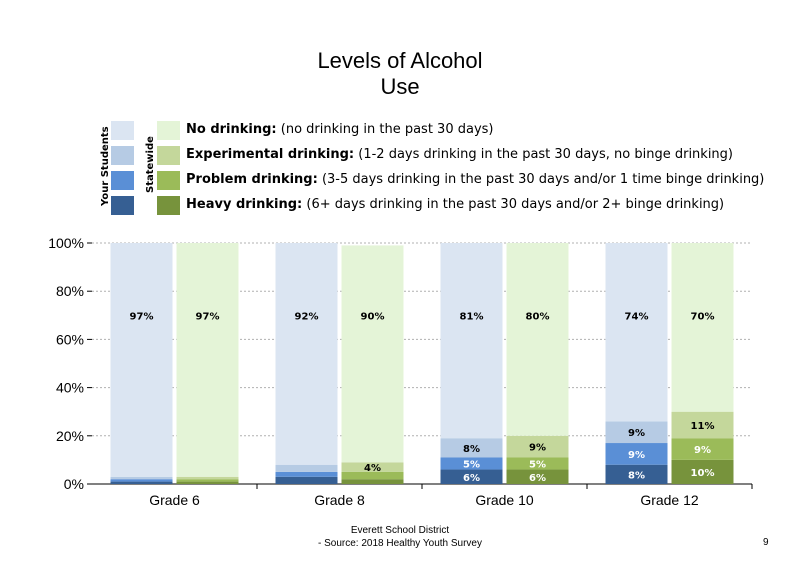 This screenshot has height=568, width=800. What do you see at coordinates (385, 129) in the screenshot?
I see `legend-item-desc: (no drinking in the past 30 days)` at bounding box center [385, 129].